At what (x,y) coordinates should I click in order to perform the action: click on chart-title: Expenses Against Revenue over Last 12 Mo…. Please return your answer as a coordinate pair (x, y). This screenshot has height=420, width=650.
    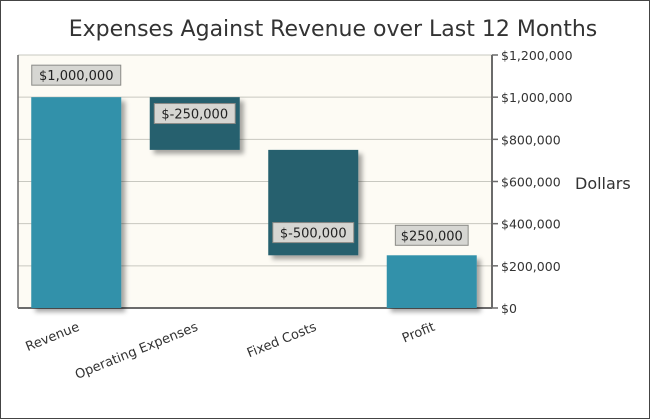
    Looking at the image, I should click on (333, 29).